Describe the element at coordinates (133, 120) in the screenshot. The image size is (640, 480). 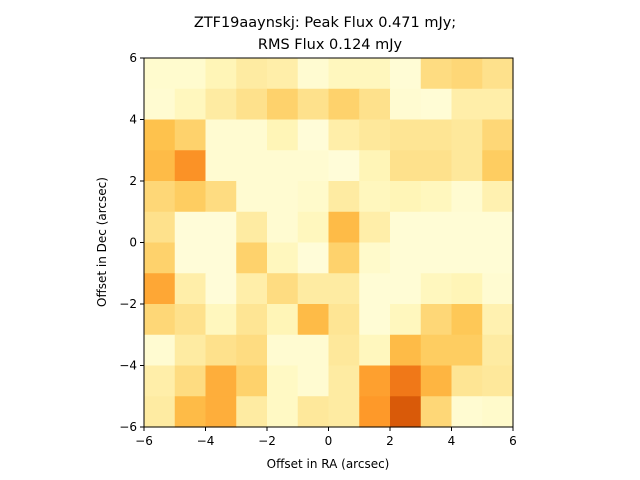
I see `y-tick-label: 4` at that location.